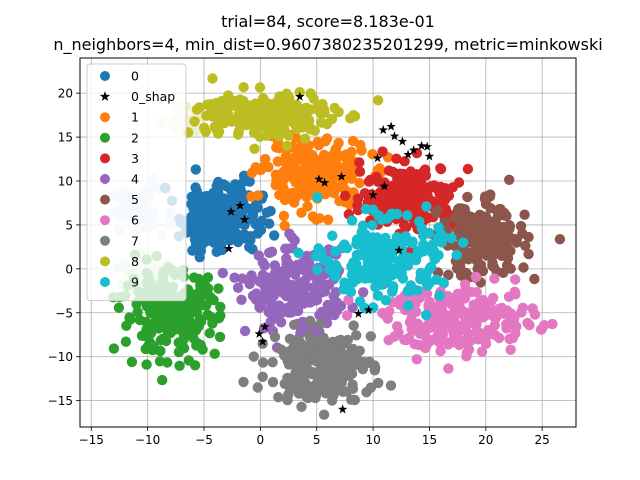  What do you see at coordinates (64, 313) in the screenshot?
I see `y-tick-label: −5` at bounding box center [64, 313].